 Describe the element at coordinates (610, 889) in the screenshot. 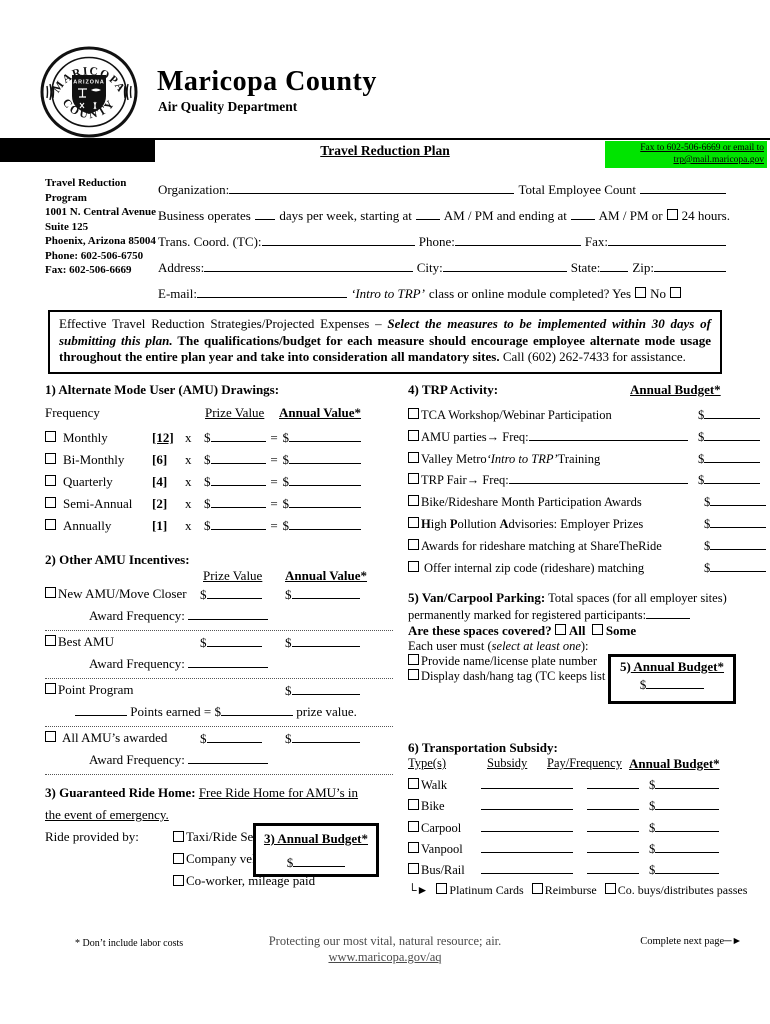

I see `company-buys-checkbox` at that location.